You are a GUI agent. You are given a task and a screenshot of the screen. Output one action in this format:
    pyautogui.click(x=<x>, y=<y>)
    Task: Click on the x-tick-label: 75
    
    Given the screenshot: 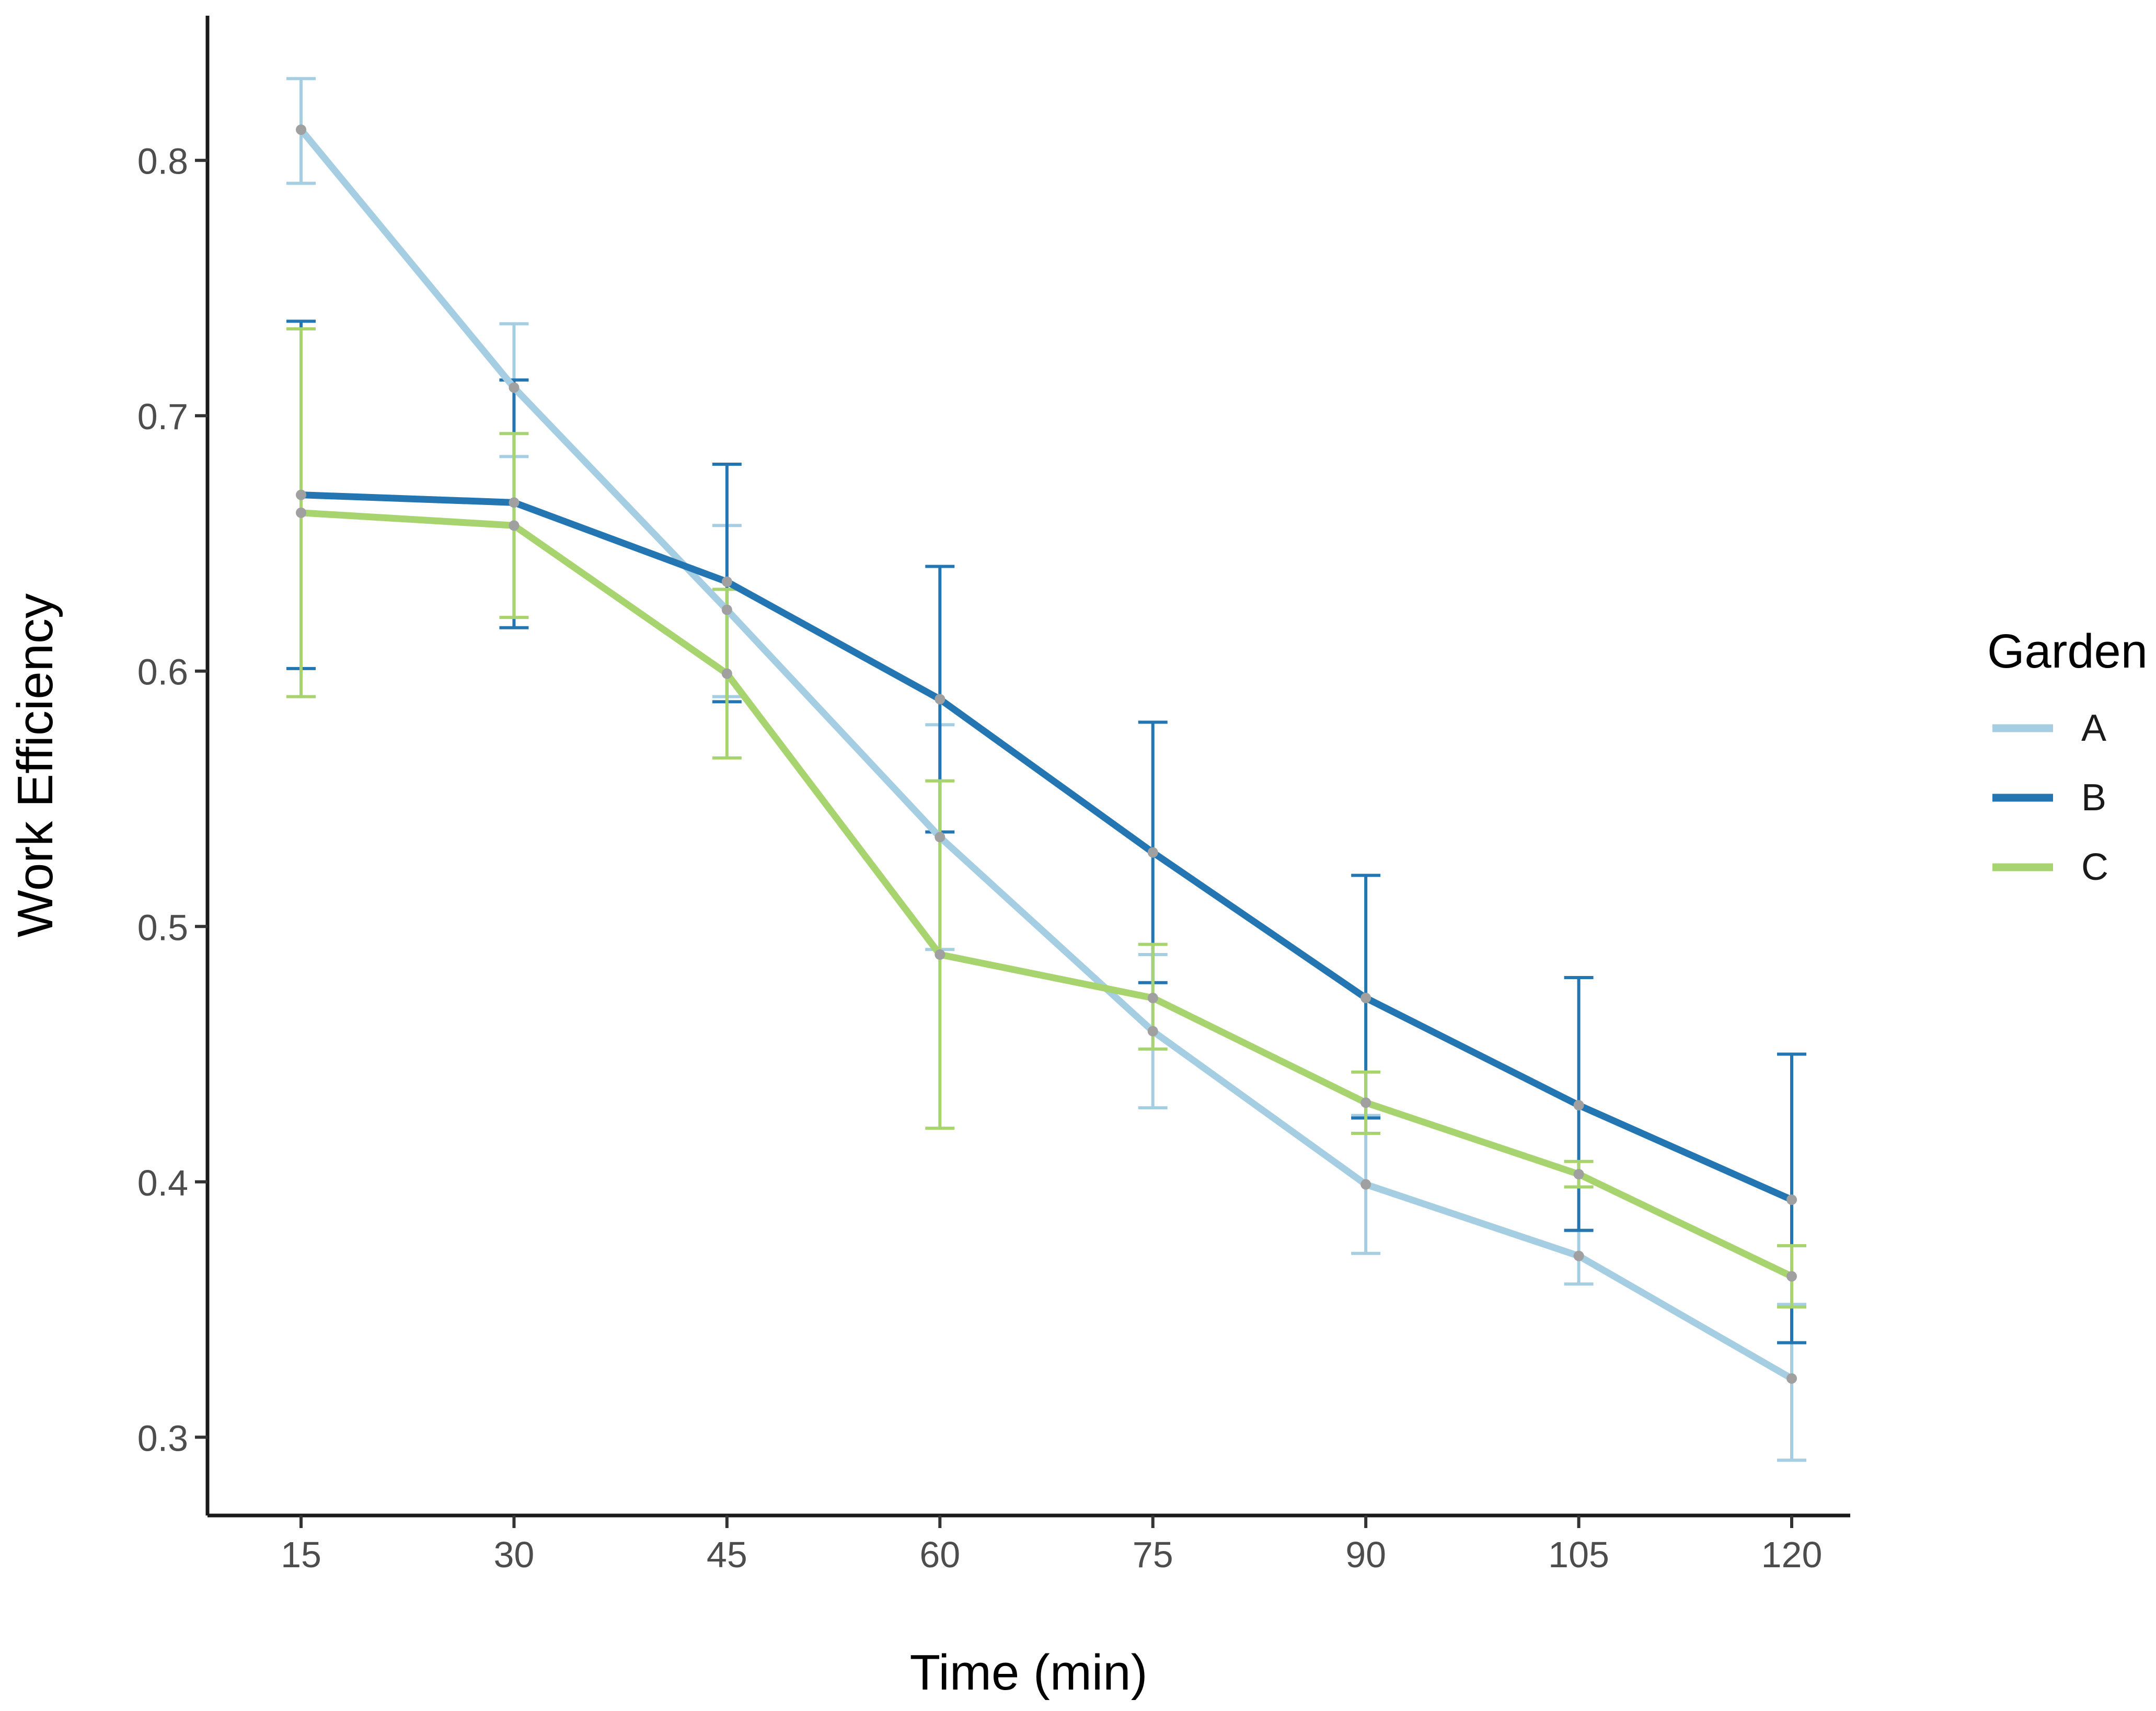 What is the action you would take?
    pyautogui.click(x=1153, y=1554)
    